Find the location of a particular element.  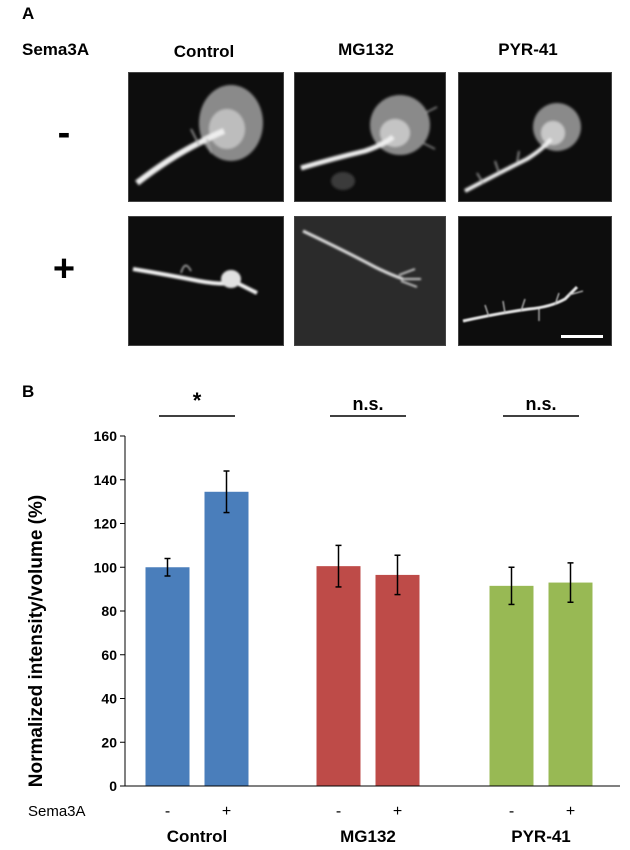

group-label: PYR-41 is located at coordinates (541, 836).